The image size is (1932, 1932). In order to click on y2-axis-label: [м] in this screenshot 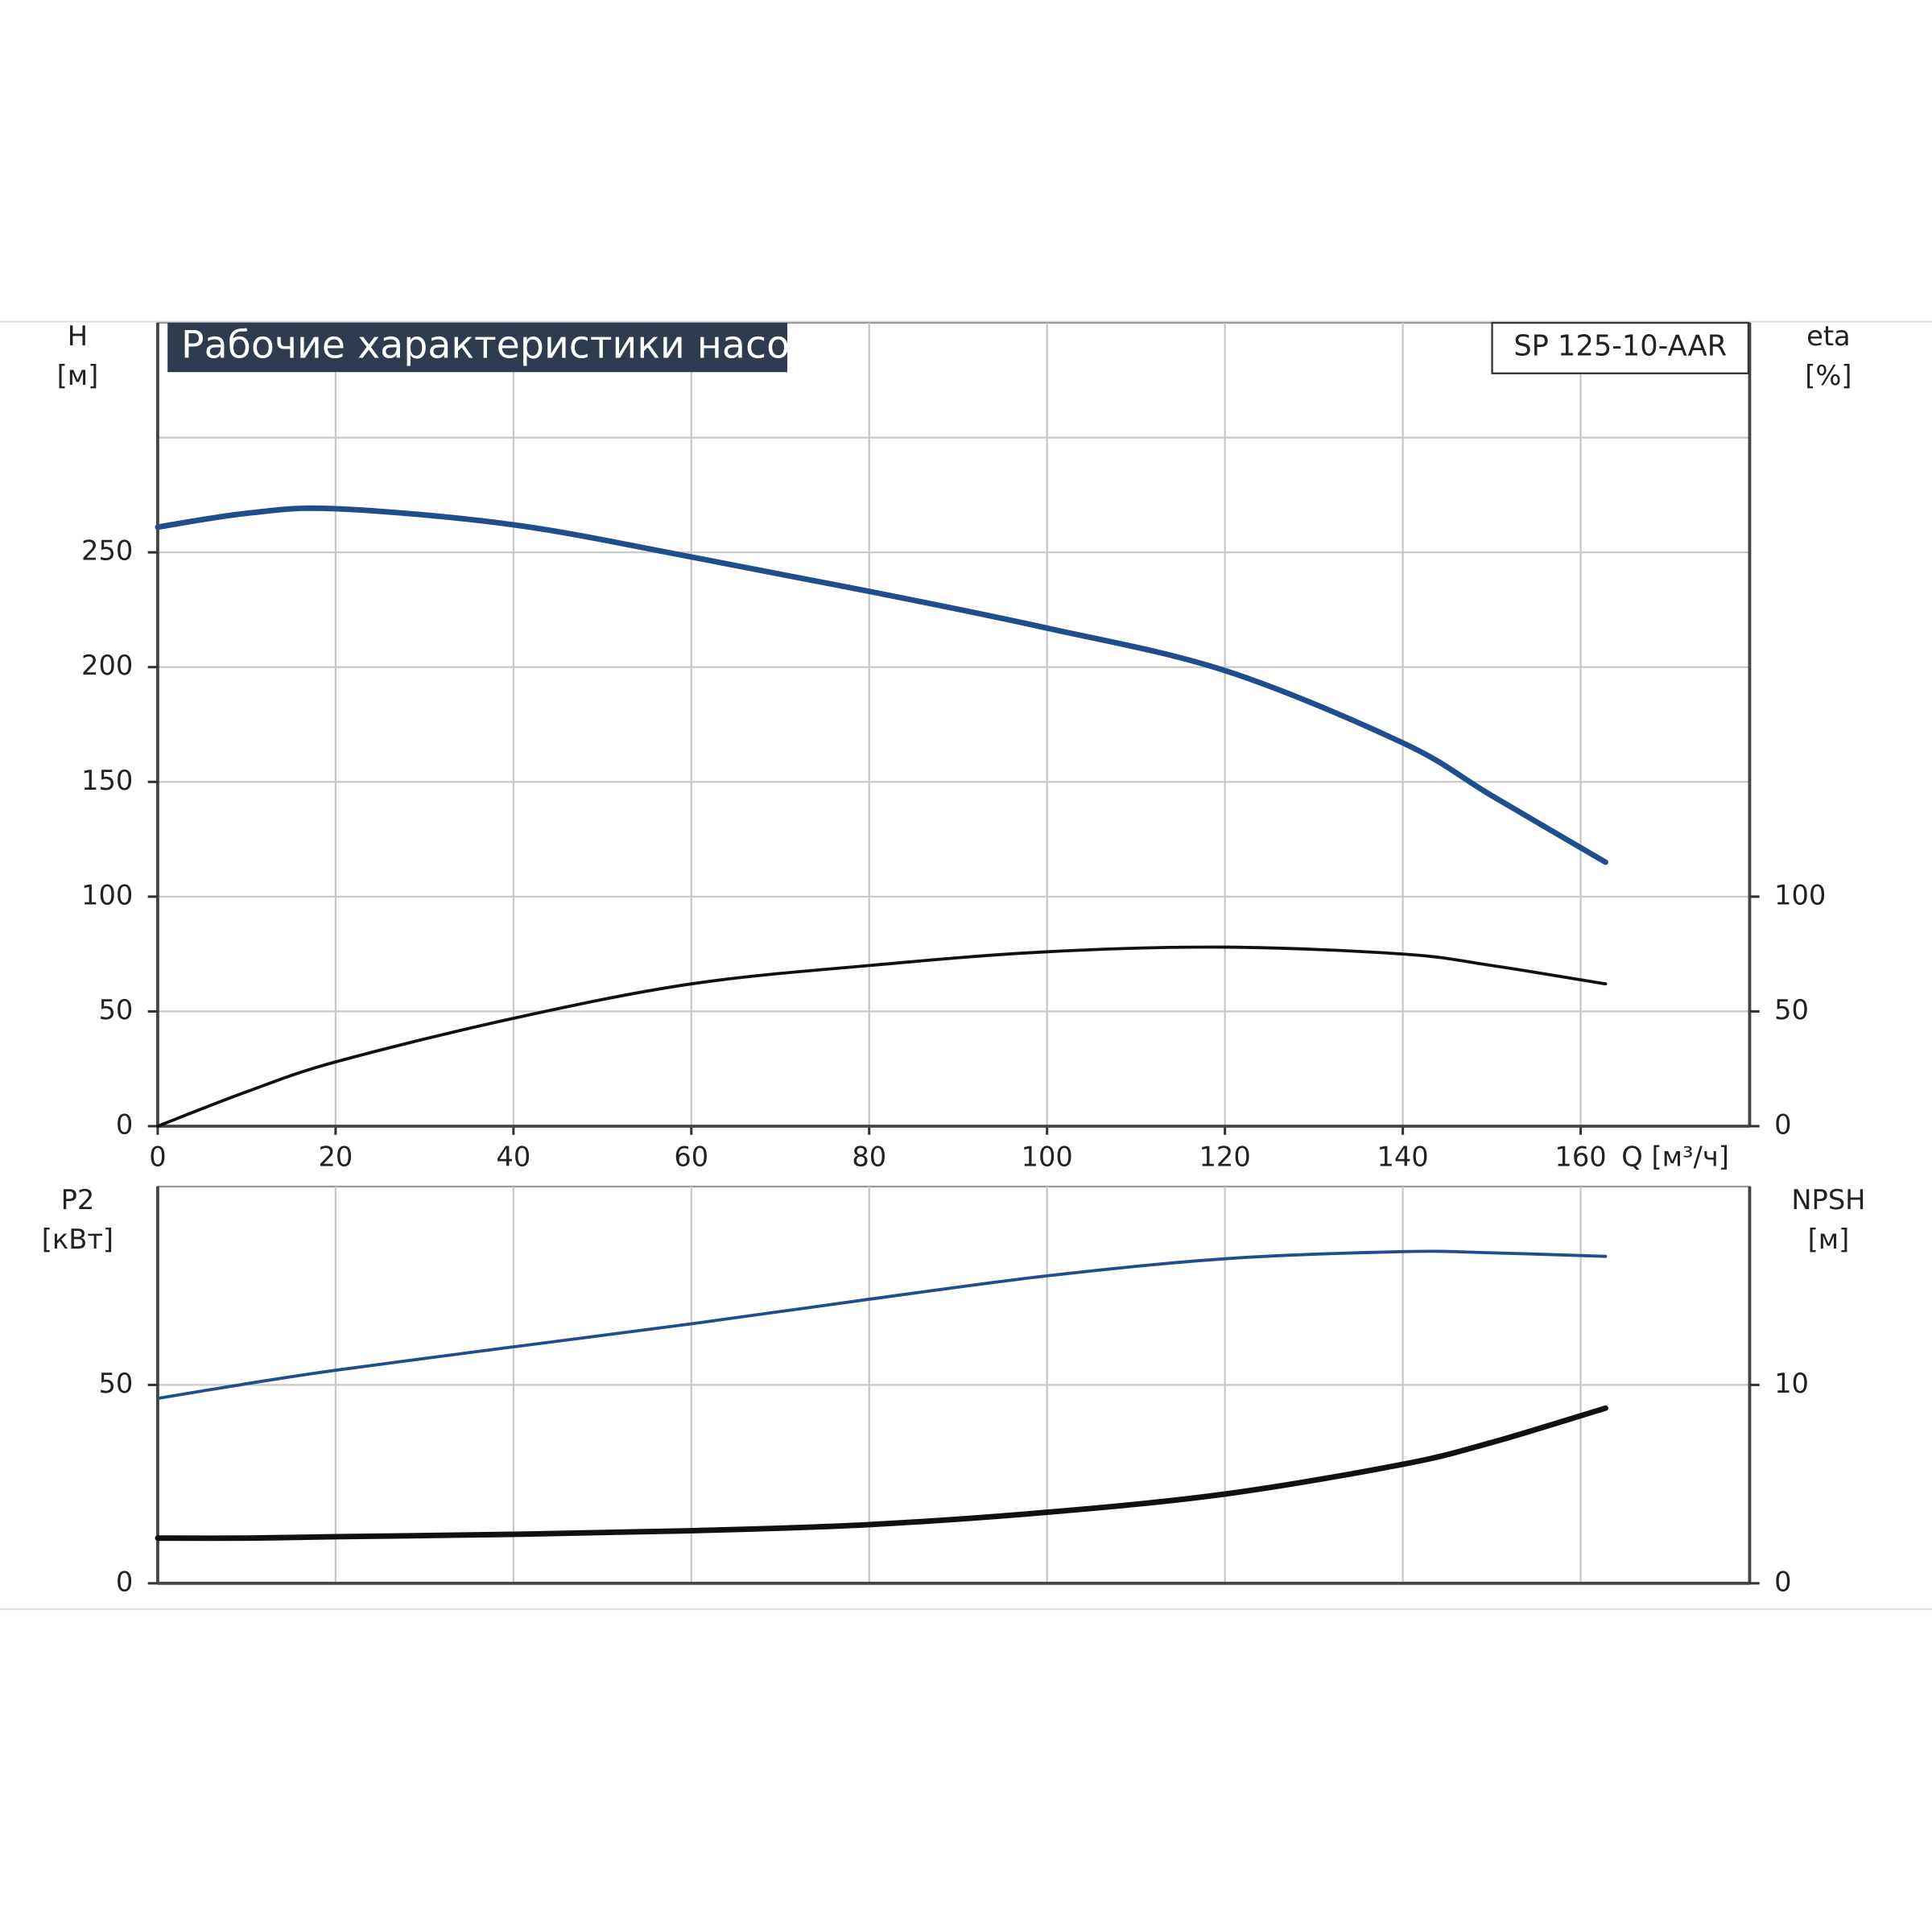, I will do `click(1829, 1239)`.